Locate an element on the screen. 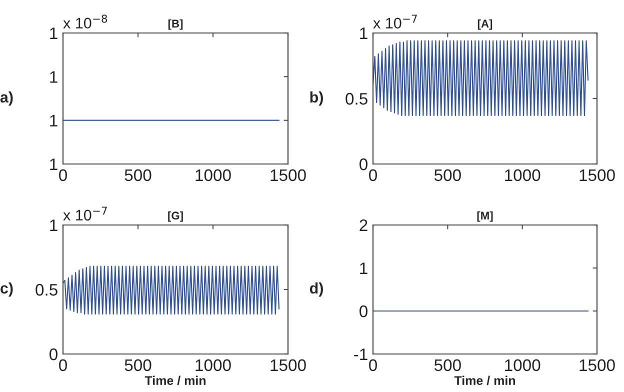  chart-title: [A] is located at coordinates (485, 24).